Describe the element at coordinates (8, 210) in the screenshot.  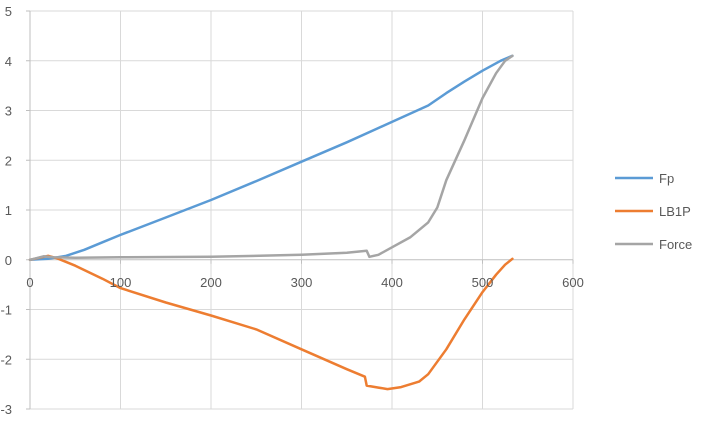
I see `y-tick-label: 1` at that location.